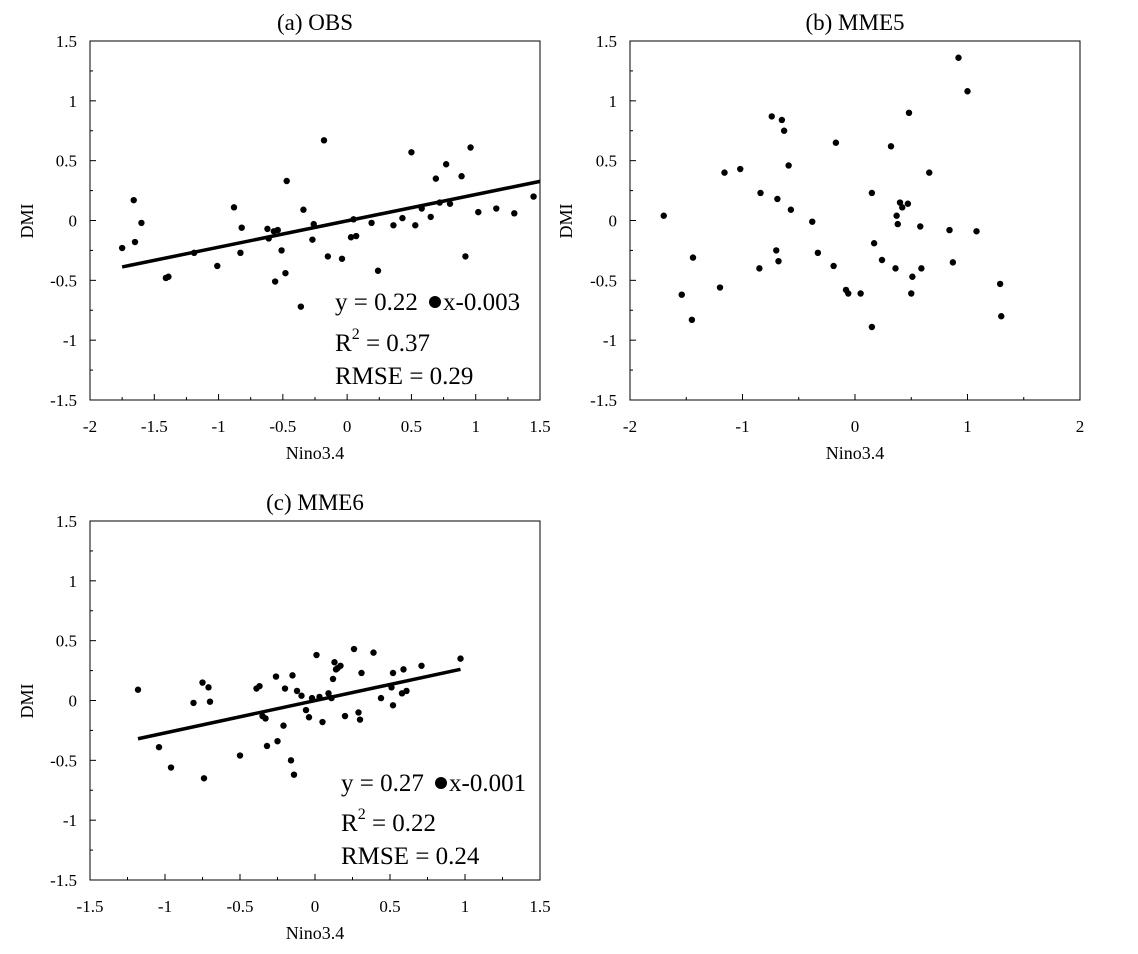 The width and height of the screenshot is (1138, 954). What do you see at coordinates (73, 101) in the screenshot?
I see `panel-a-ytick-label: 1` at bounding box center [73, 101].